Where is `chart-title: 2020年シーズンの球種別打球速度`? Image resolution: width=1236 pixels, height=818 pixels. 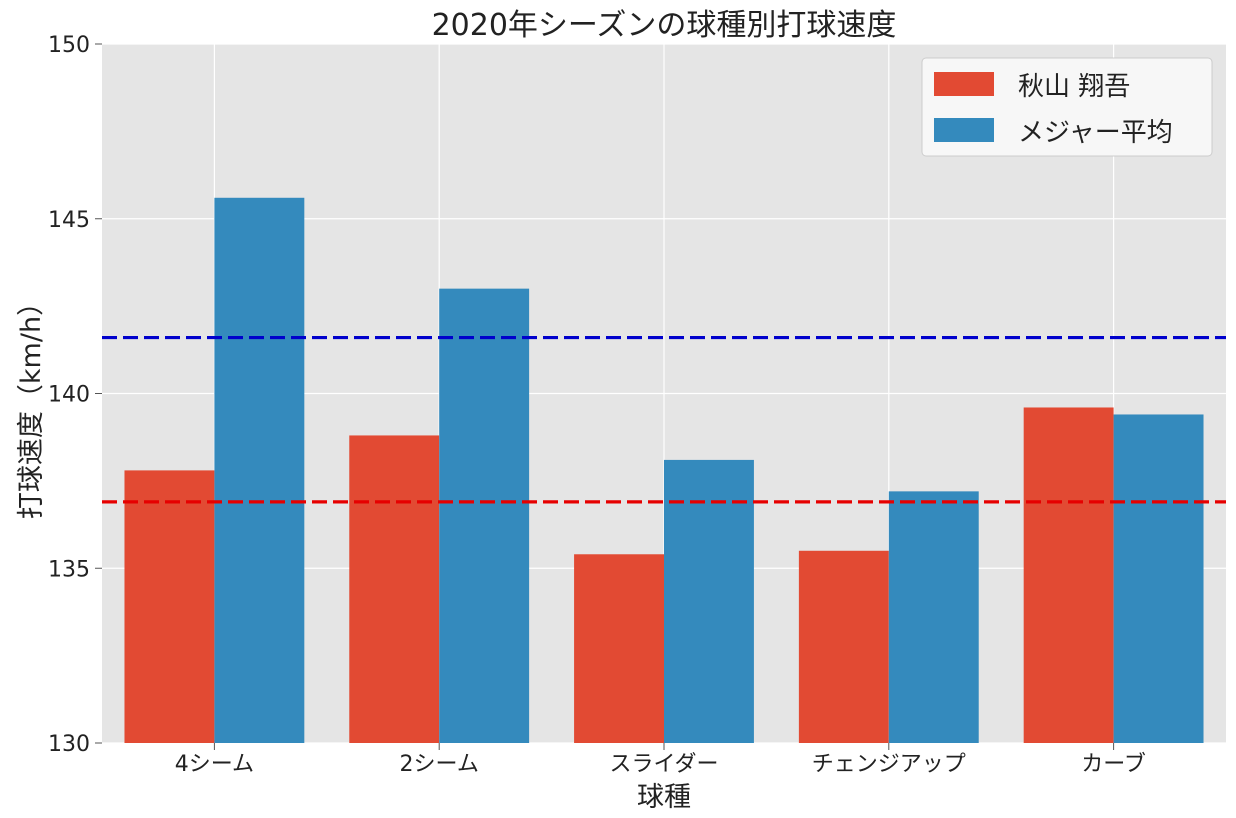 chart-title: 2020年シーズンの球種別打球速度 is located at coordinates (664, 25).